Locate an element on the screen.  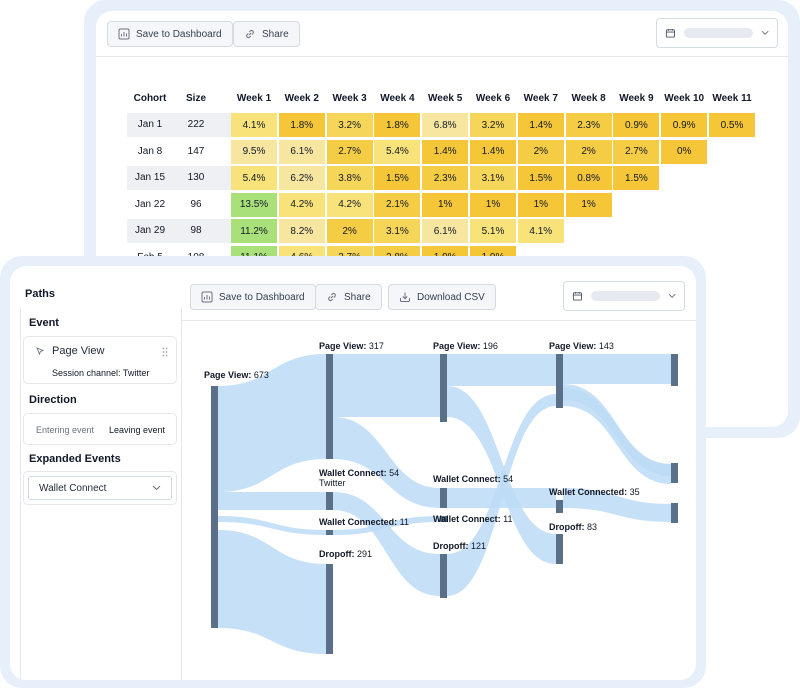
cohort-label: Jan 29 is located at coordinates (150, 230).